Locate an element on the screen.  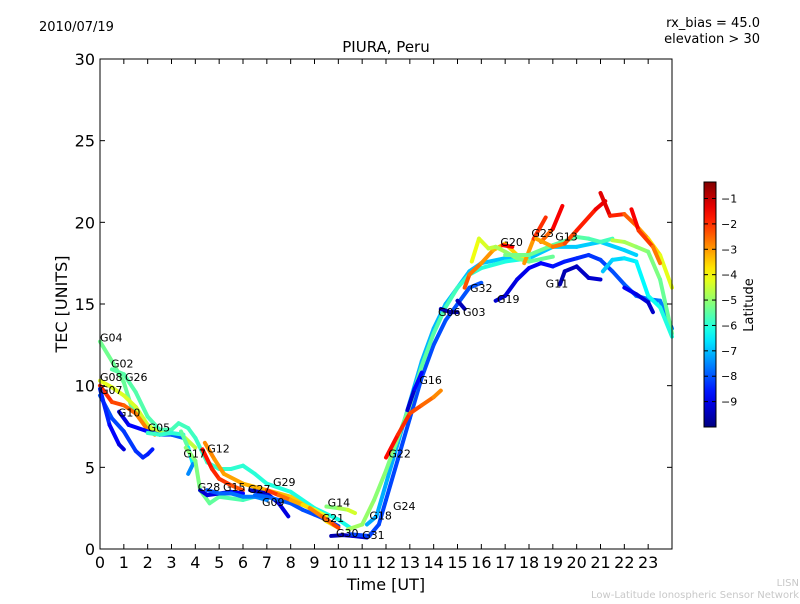
colorbar-tick-label: −3 is located at coordinates (729, 249).